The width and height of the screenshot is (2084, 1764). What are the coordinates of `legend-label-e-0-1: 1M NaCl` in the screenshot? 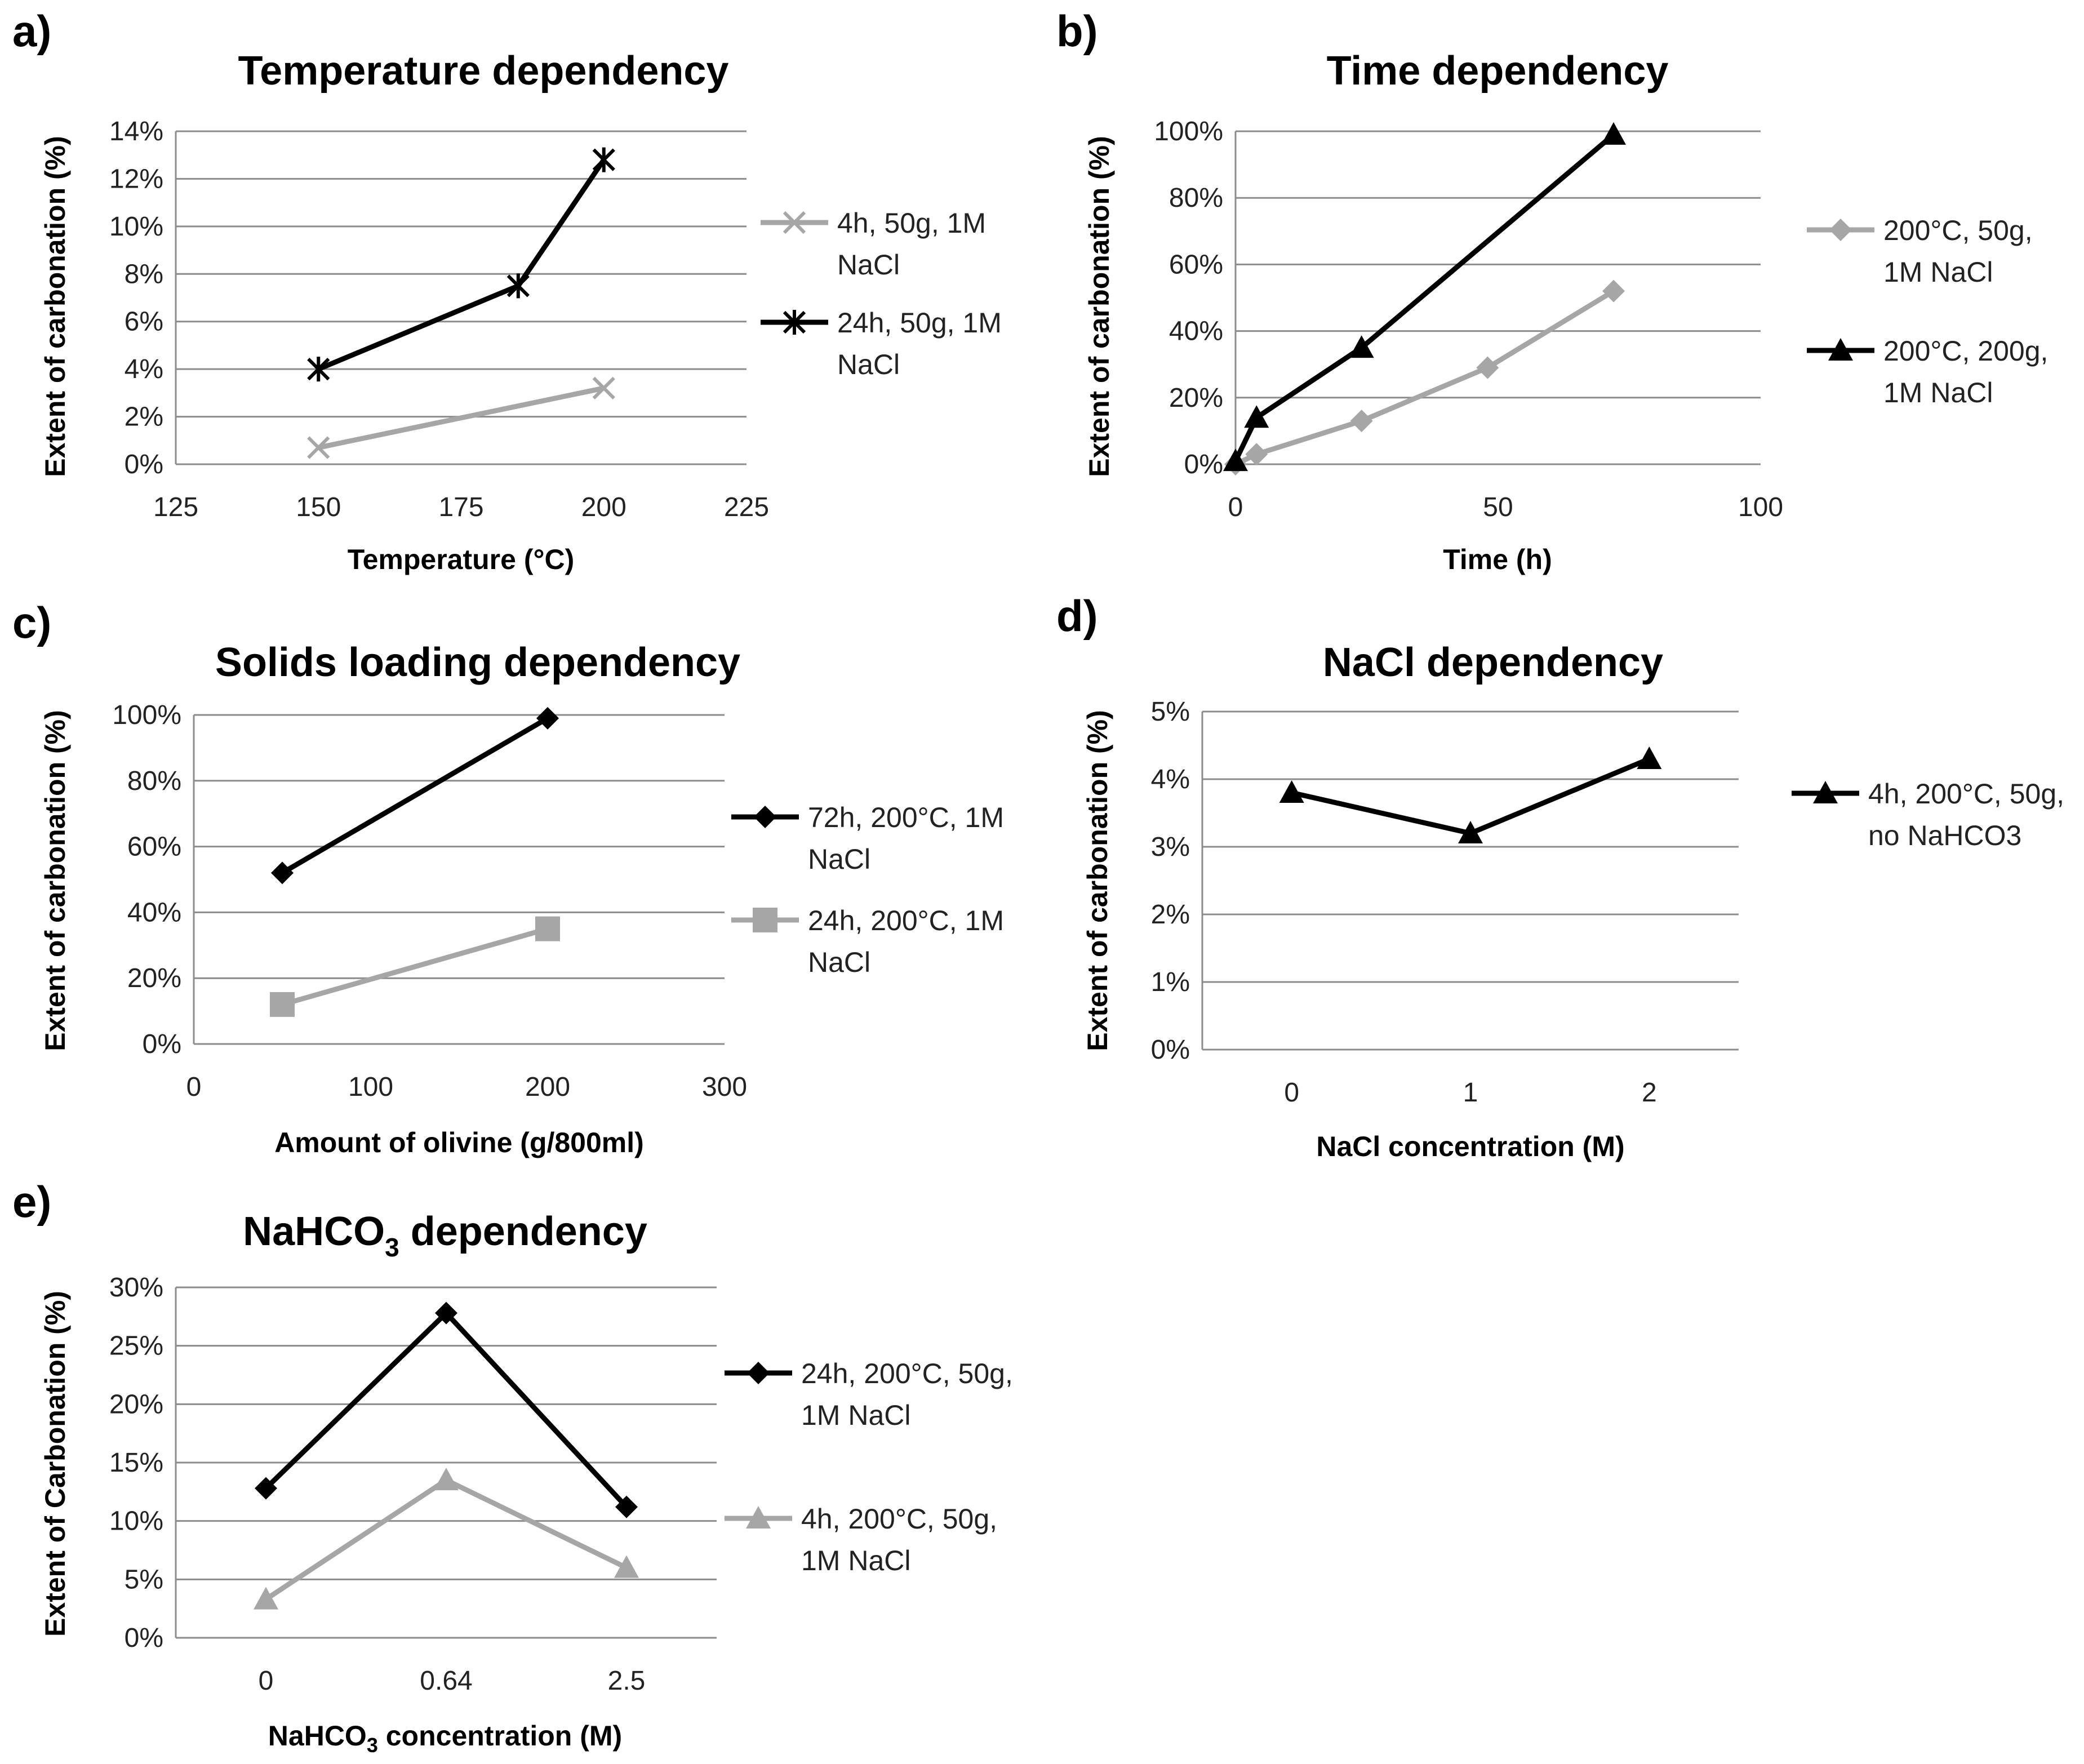 It's located at (855, 1415).